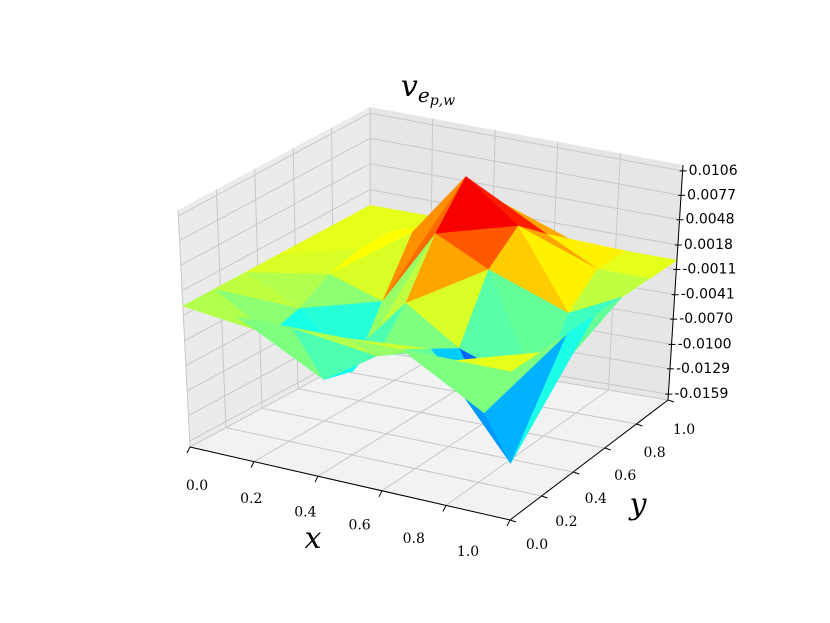  Describe the element at coordinates (596, 499) in the screenshot. I see `y-tick-label: 0.4` at that location.